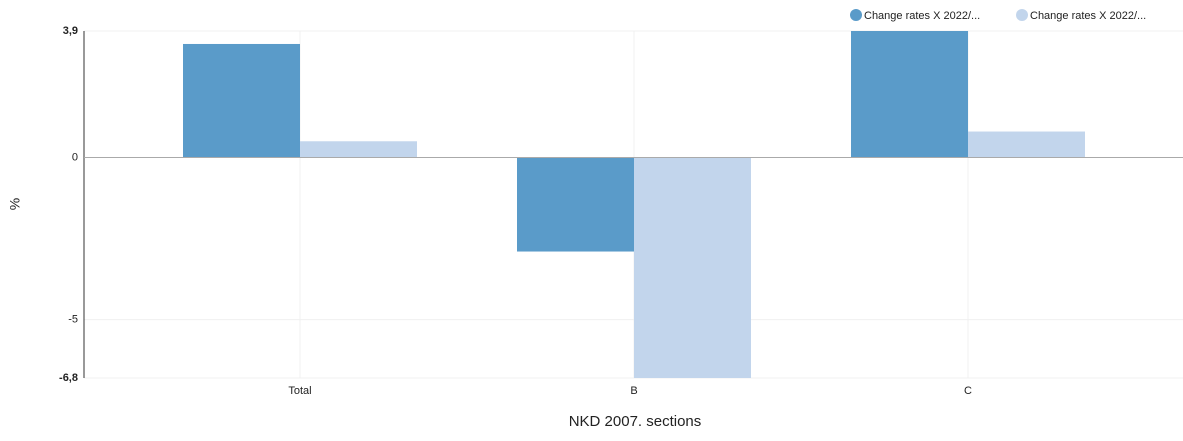 The image size is (1183, 441). What do you see at coordinates (15, 204) in the screenshot?
I see `y-axis-label: %` at bounding box center [15, 204].